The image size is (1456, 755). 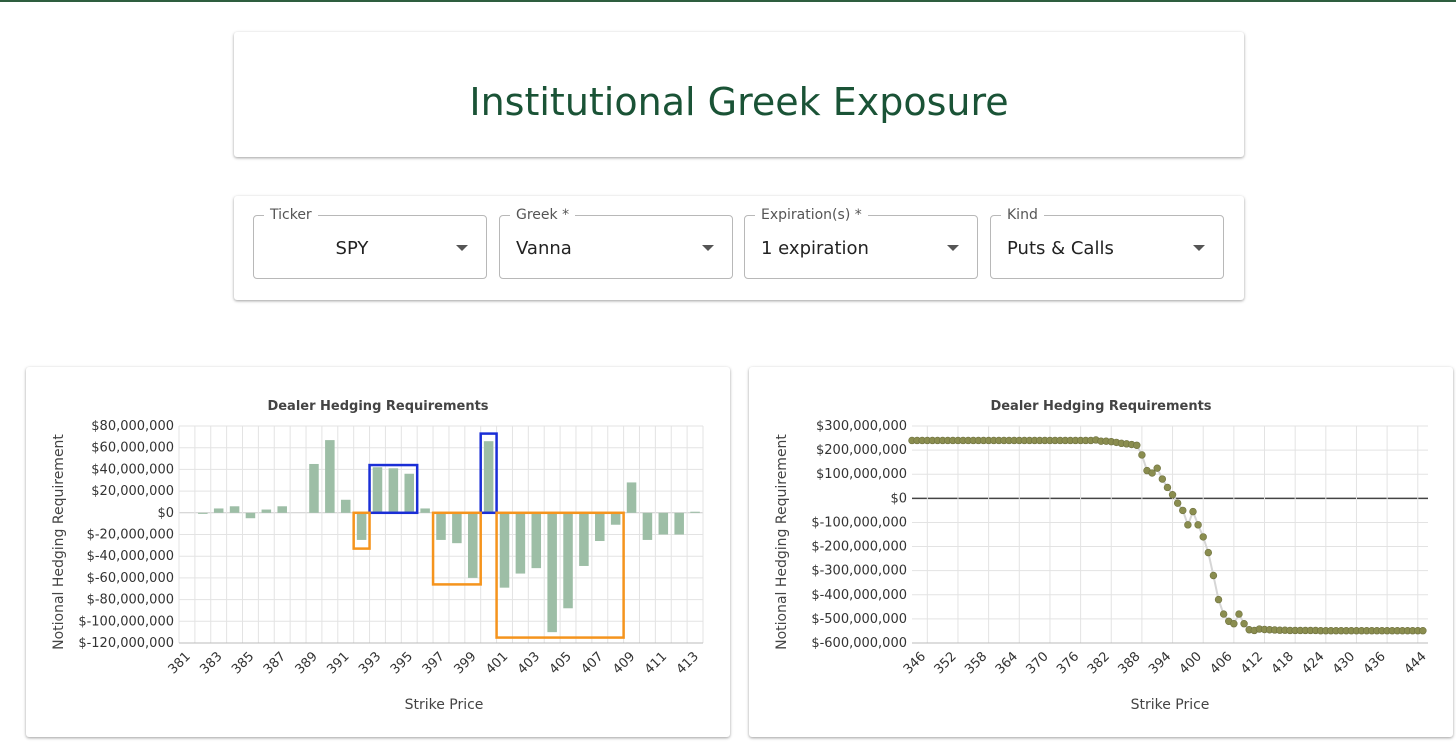 What do you see at coordinates (130, 578) in the screenshot?
I see `y-tick-label: $-60,000,000` at bounding box center [130, 578].